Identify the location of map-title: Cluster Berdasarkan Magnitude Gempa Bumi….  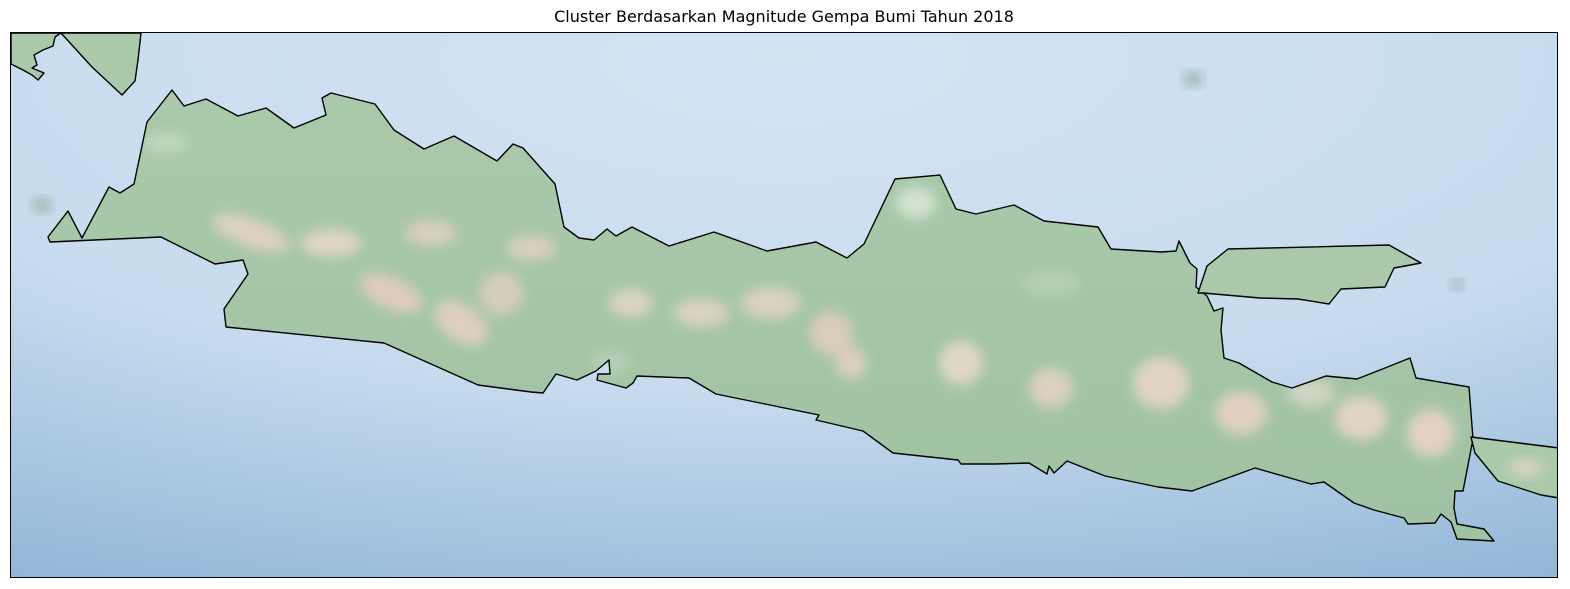
(784, 16).